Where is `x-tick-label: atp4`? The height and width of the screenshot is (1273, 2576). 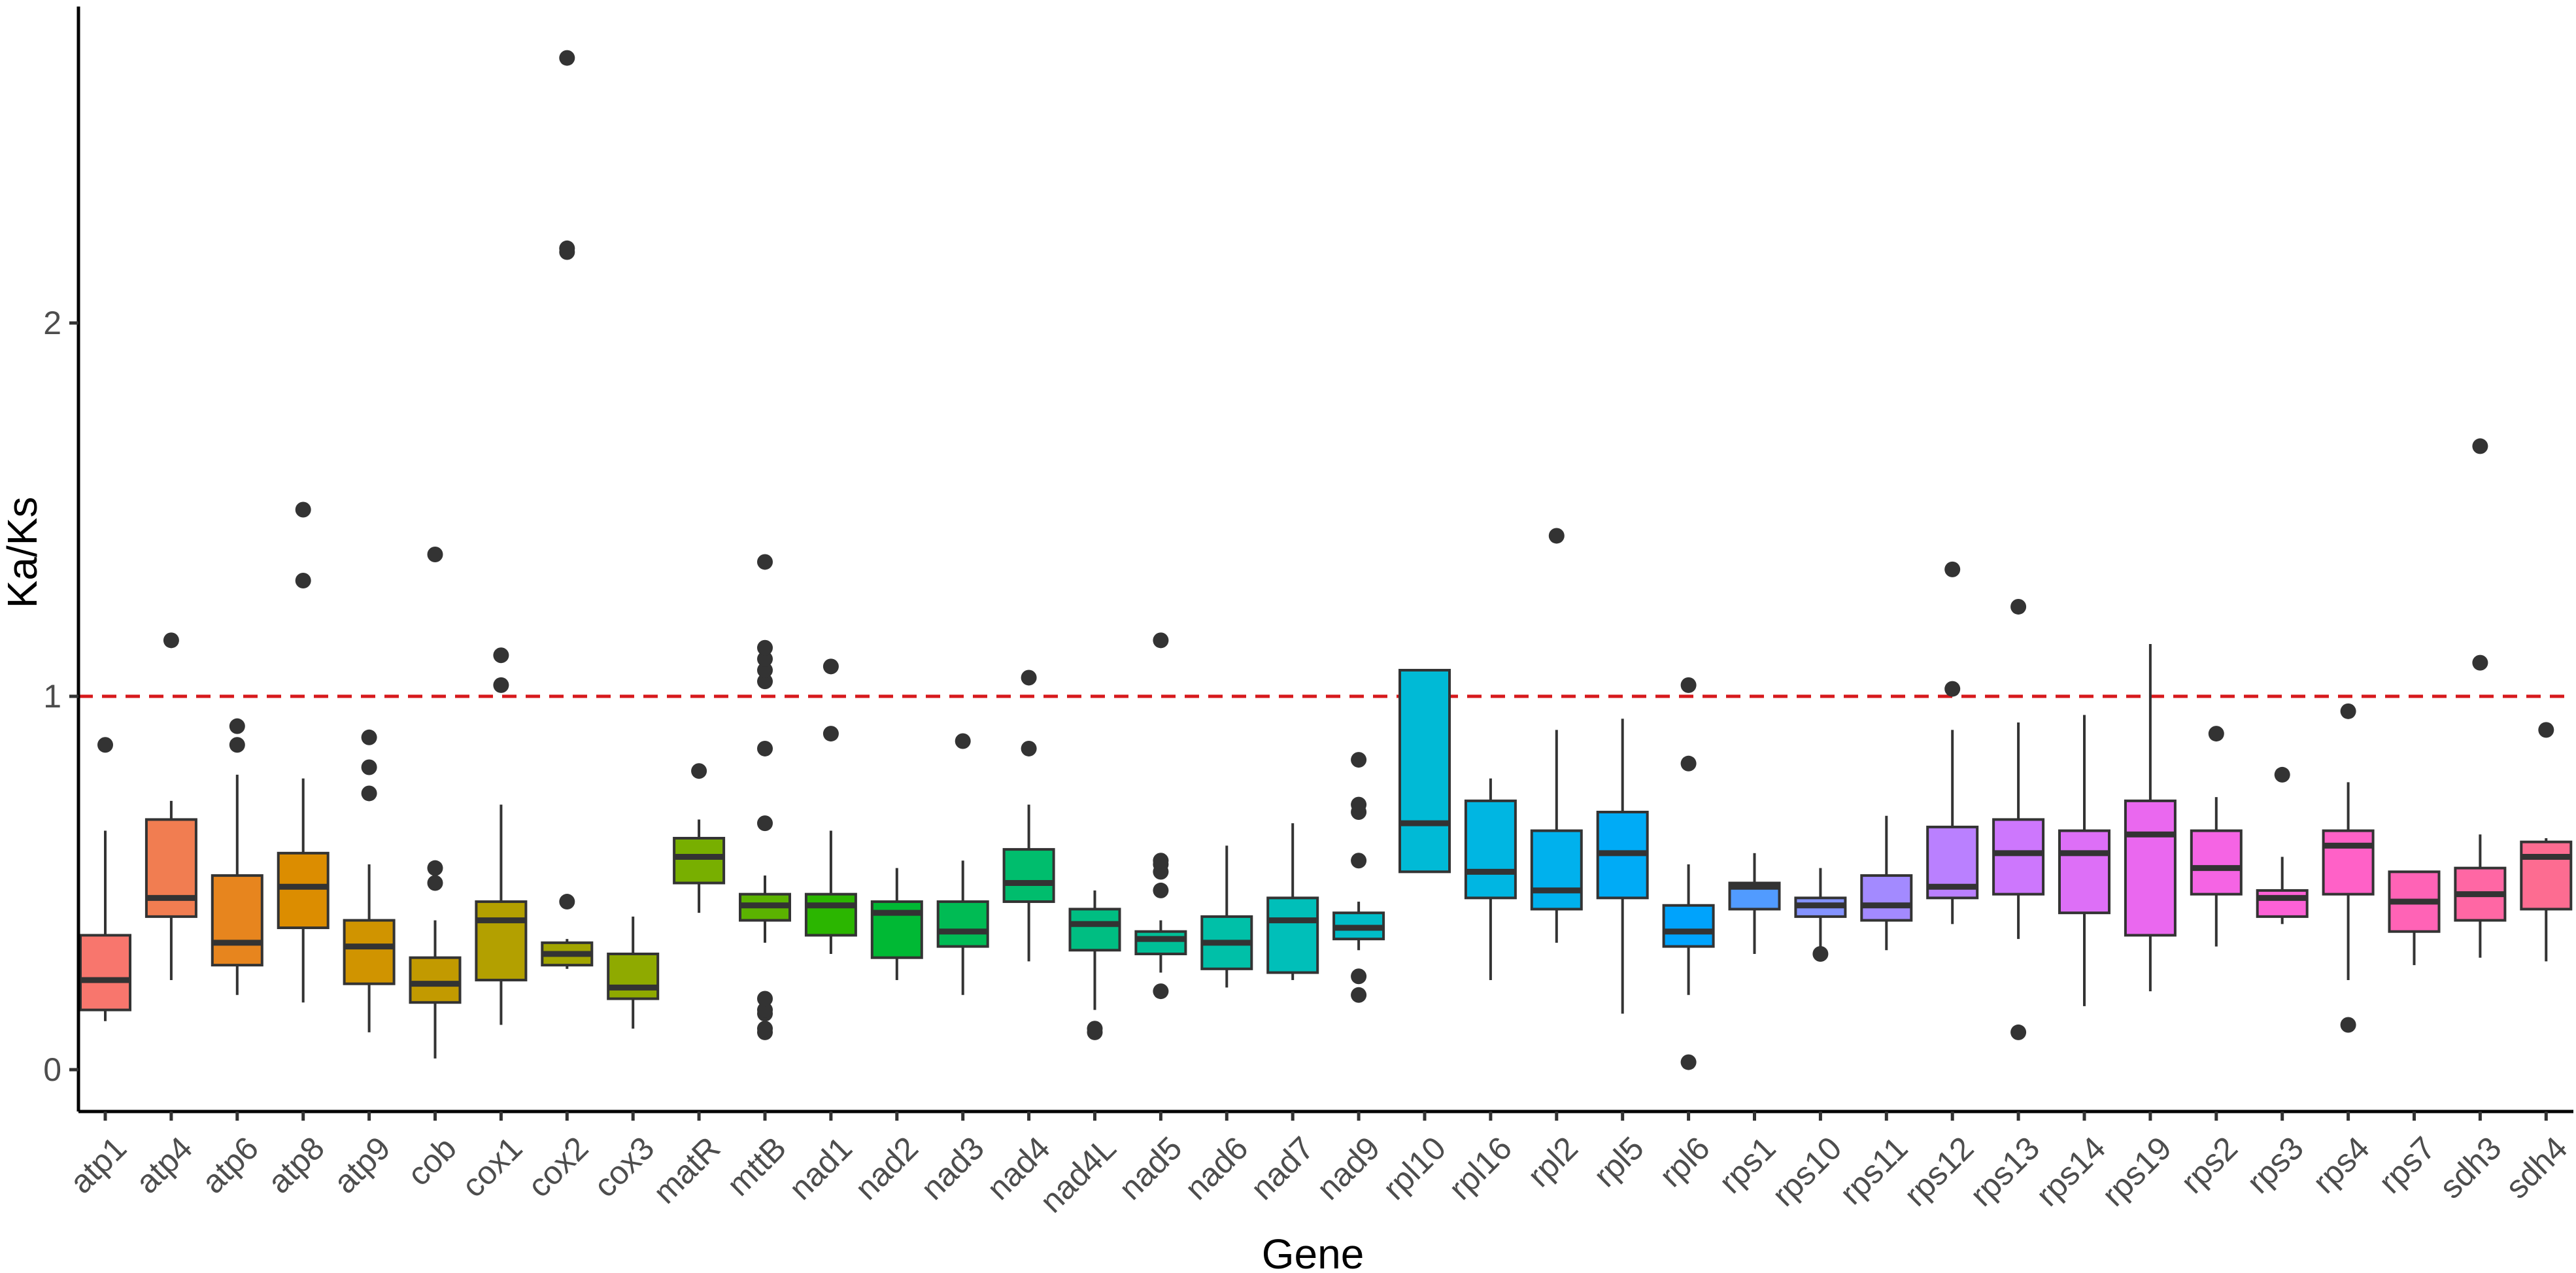 x-tick-label: atp4 is located at coordinates (164, 1165).